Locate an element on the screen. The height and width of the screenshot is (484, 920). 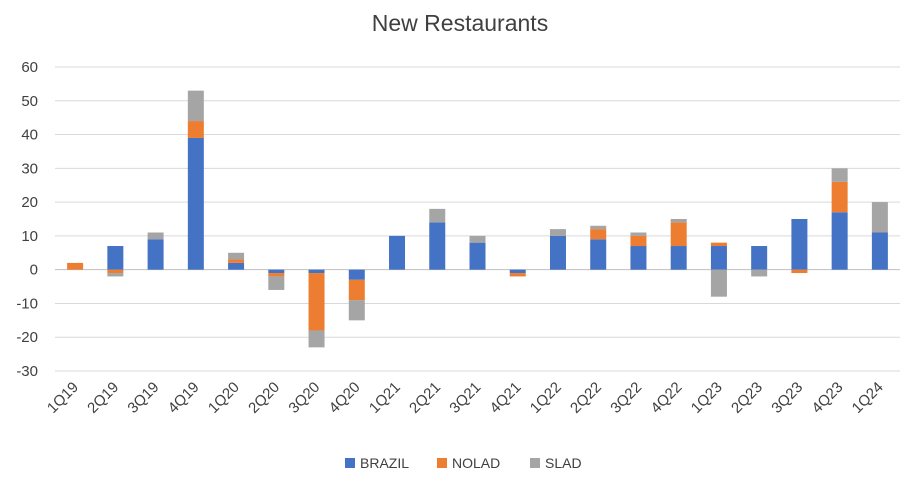
y-tick-label: 10 is located at coordinates (29, 236).